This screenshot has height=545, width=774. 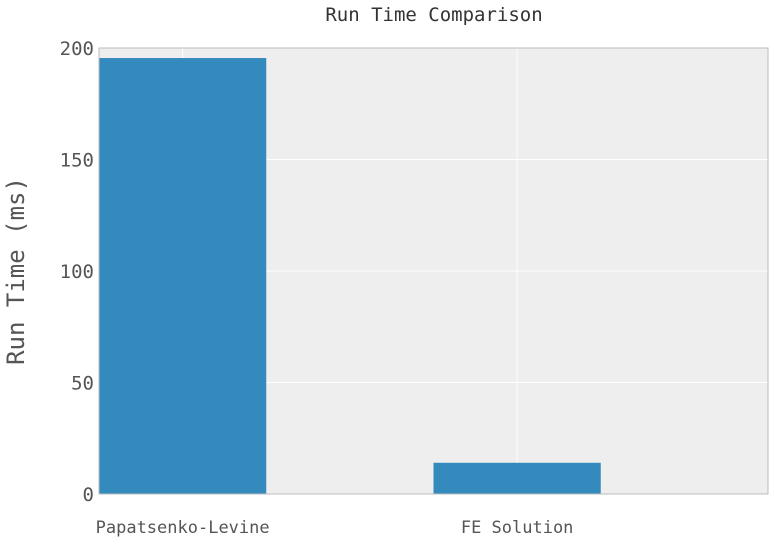 What do you see at coordinates (183, 528) in the screenshot?
I see `x-tick-label: Papatsenko-Levine` at bounding box center [183, 528].